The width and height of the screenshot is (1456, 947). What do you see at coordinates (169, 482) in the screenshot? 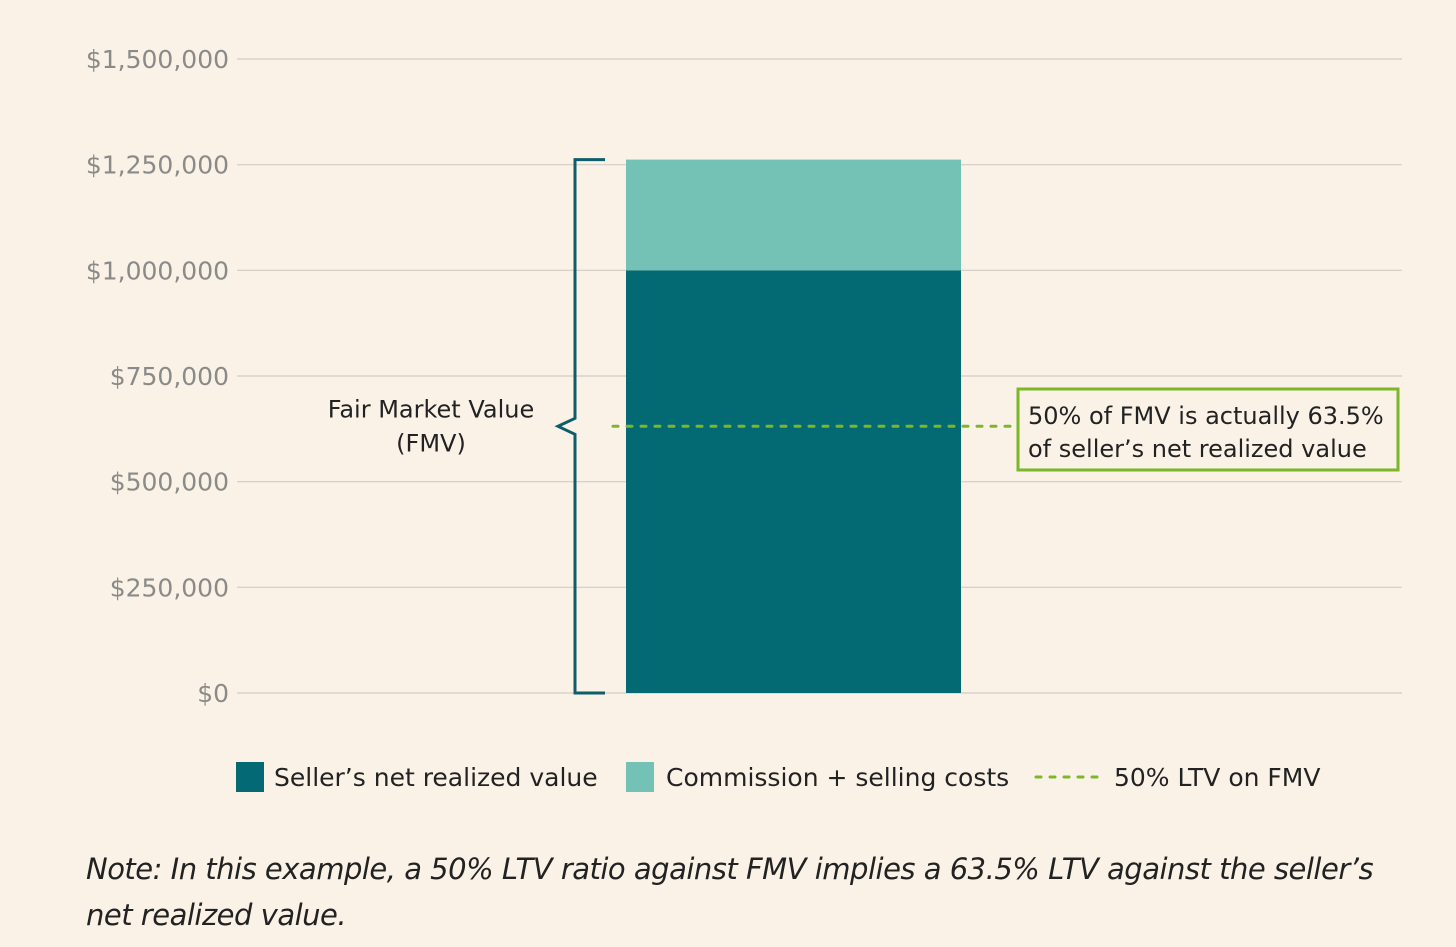
I see `y-tick-label: $500,000` at bounding box center [169, 482].